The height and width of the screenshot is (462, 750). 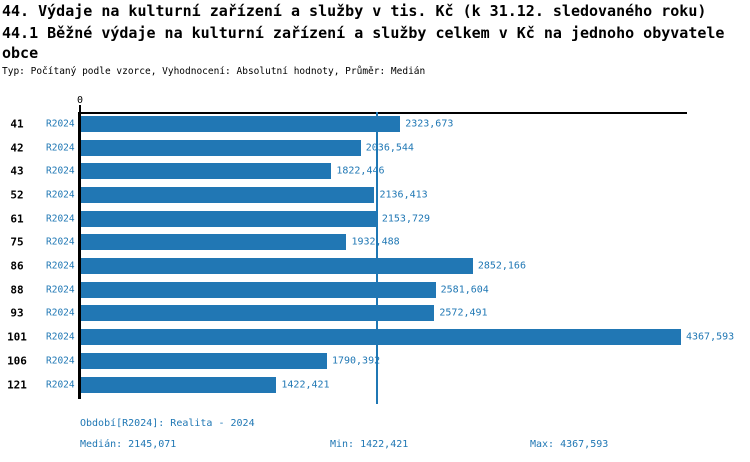 I want to click on x-axis-line, so click(x=383, y=113).